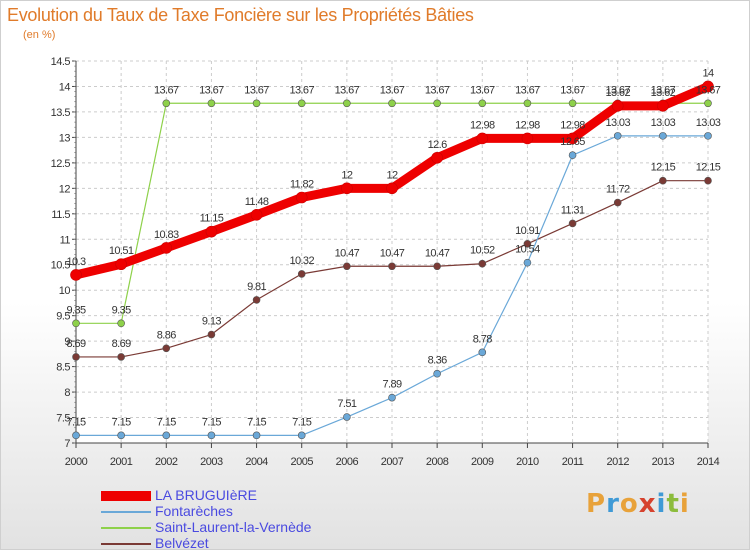  I want to click on y-tick-label: 8, so click(67, 393).